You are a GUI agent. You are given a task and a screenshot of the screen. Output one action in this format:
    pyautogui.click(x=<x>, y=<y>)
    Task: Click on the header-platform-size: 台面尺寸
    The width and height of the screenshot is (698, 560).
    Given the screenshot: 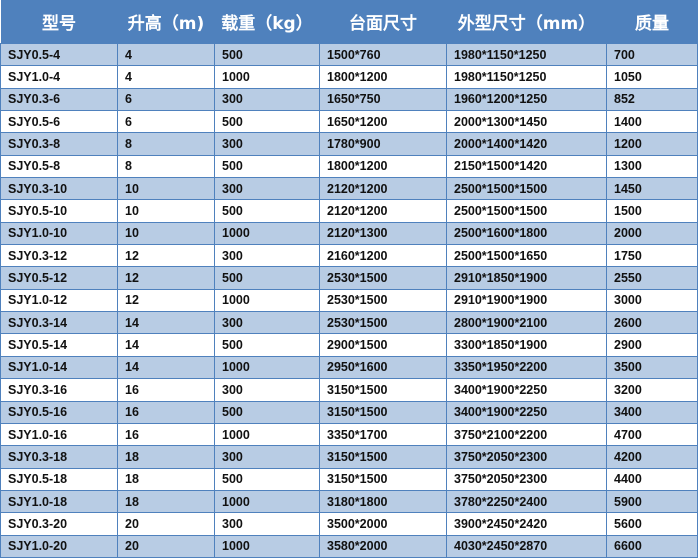 What is the action you would take?
    pyautogui.click(x=383, y=22)
    